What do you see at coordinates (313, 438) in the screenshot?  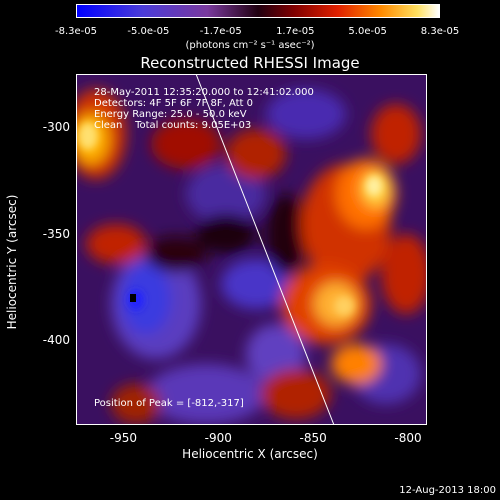 I see `x-tick-label: -850` at bounding box center [313, 438].